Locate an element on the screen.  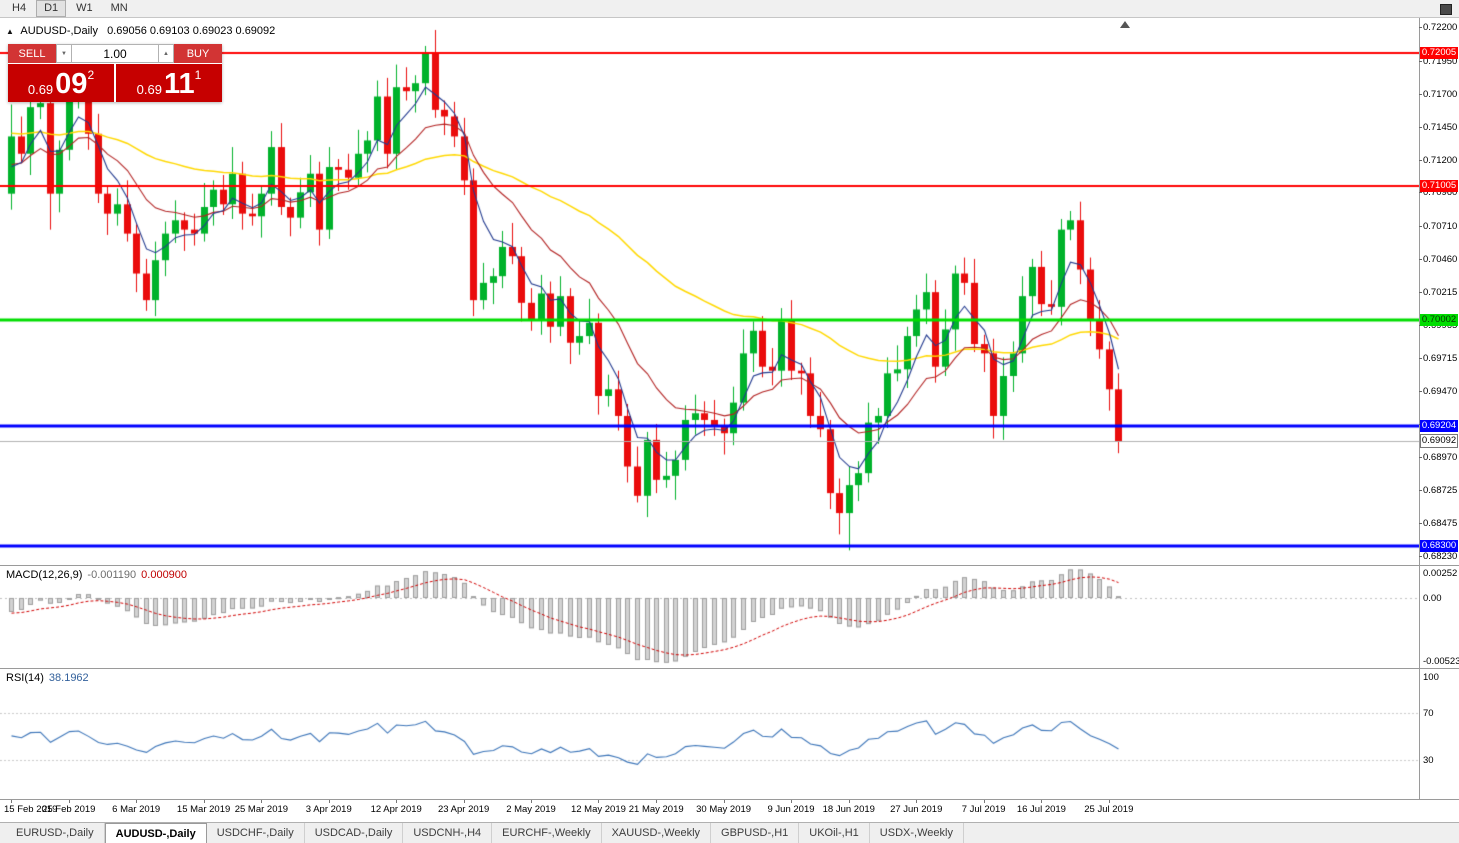
volume-input: 1.00 is located at coordinates (115, 53).